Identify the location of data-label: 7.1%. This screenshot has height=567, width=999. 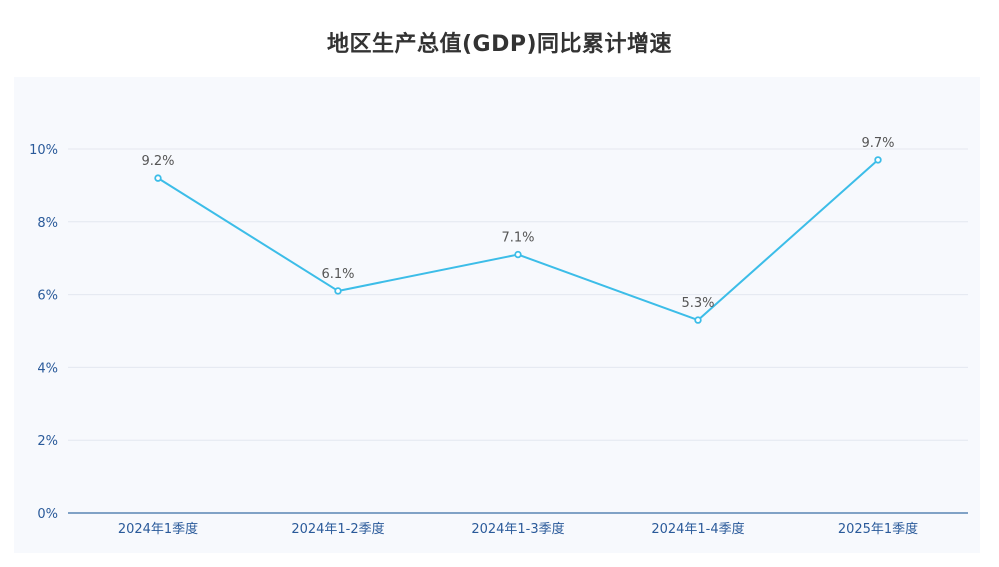
(517, 238).